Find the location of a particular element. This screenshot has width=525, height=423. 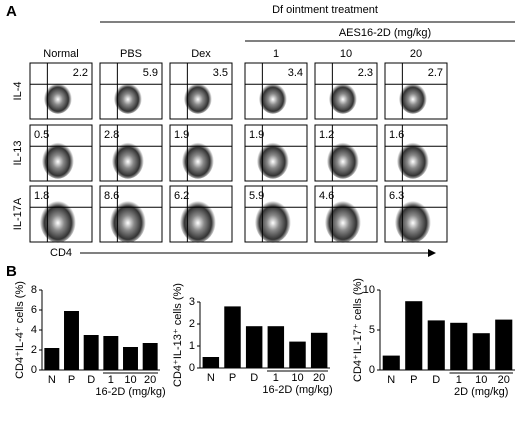

percent-label: 1.6 is located at coordinates (396, 135).